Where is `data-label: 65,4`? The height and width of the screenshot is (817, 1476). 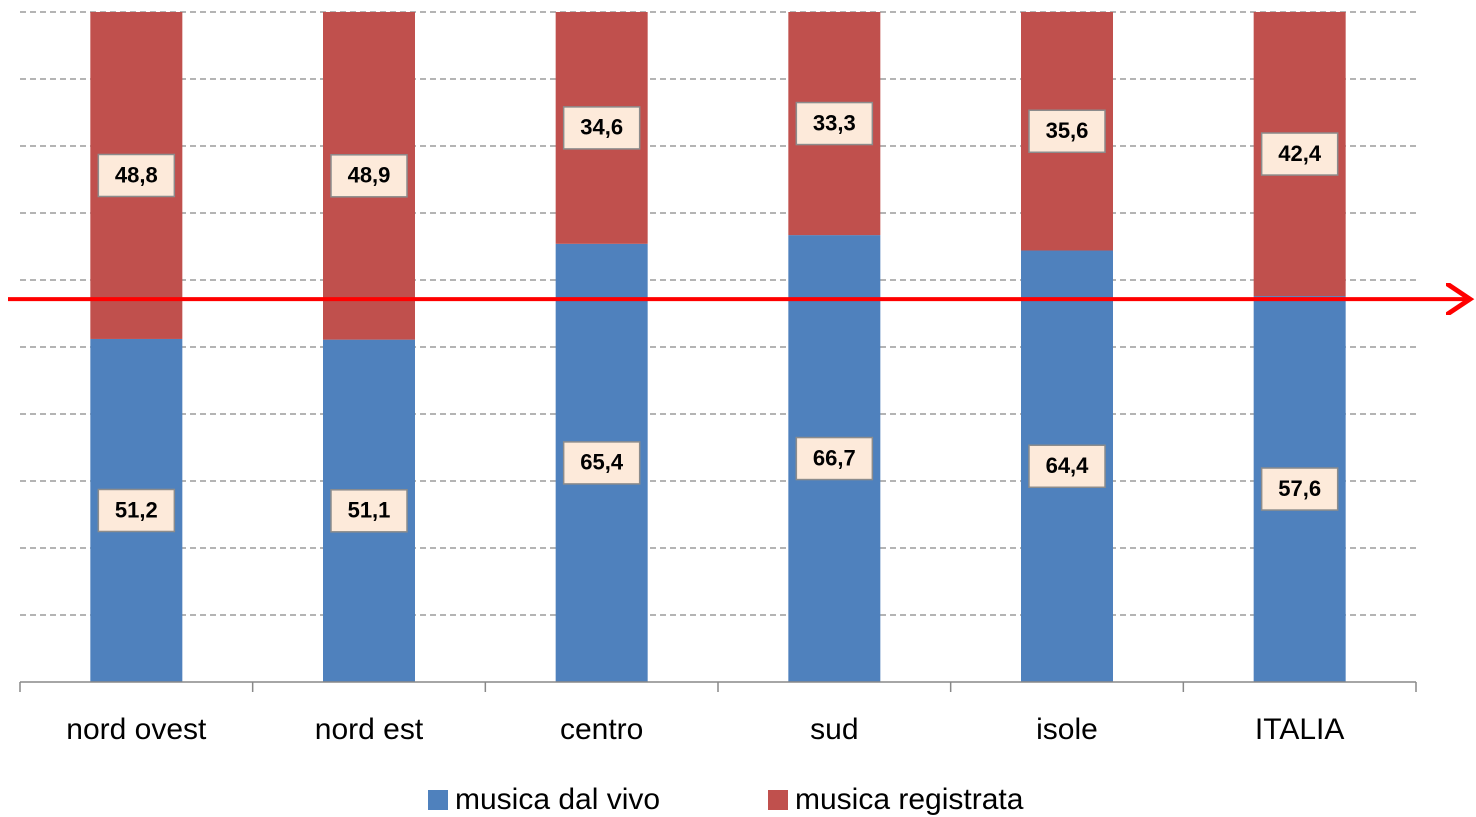
data-label: 65,4 is located at coordinates (602, 462).